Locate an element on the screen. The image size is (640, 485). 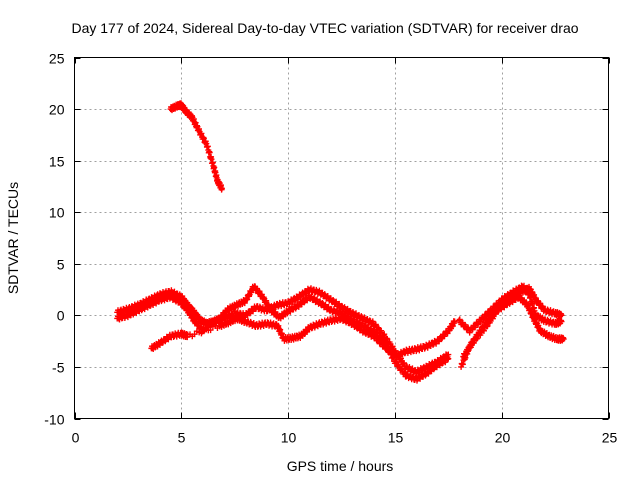
x-tick-label: 0 is located at coordinates (76, 438).